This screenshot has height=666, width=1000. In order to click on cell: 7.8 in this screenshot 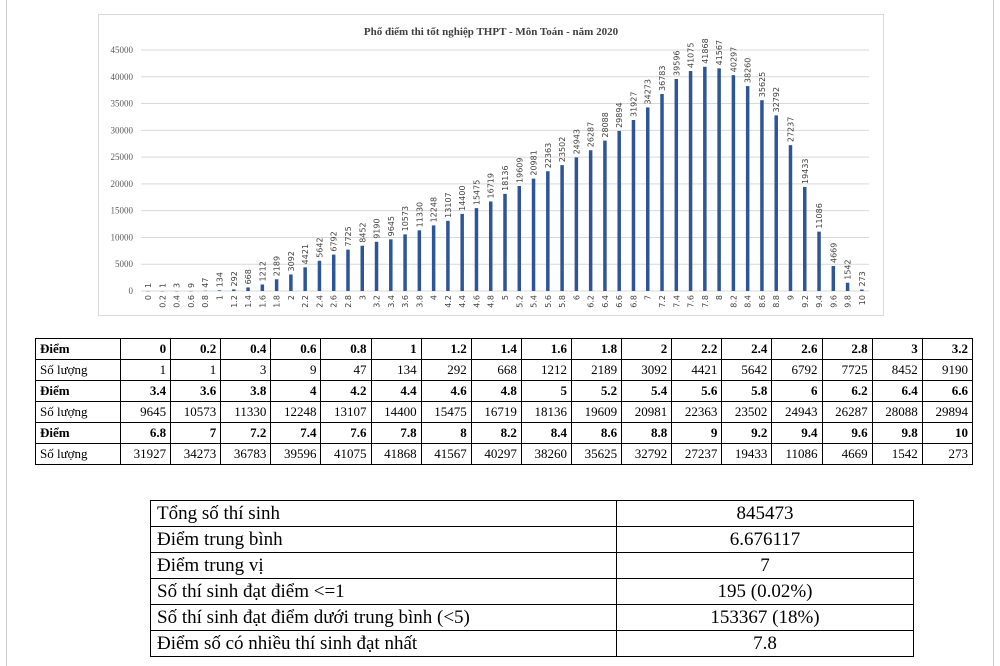, I will do `click(396, 433)`.